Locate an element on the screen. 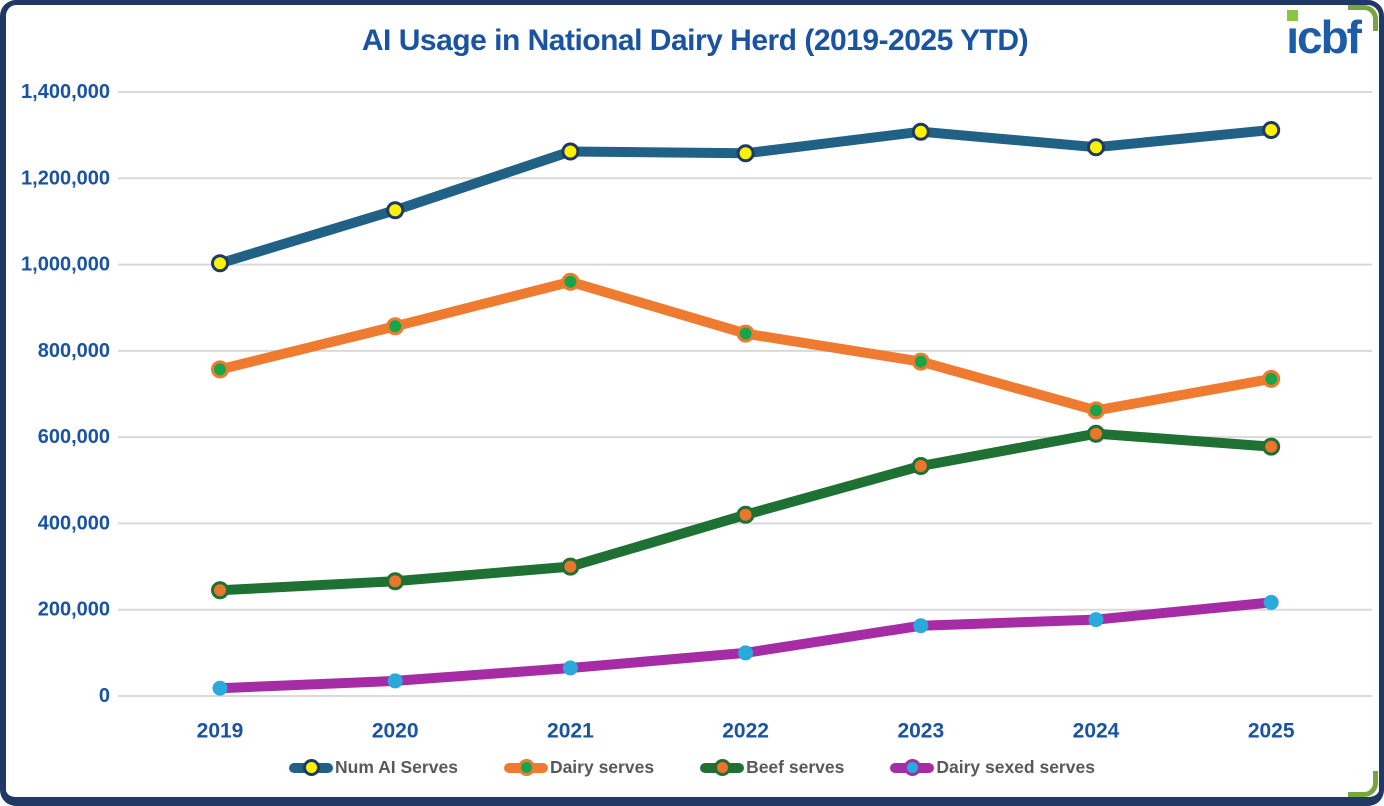  y-axis-label: 0 is located at coordinates (104, 696).